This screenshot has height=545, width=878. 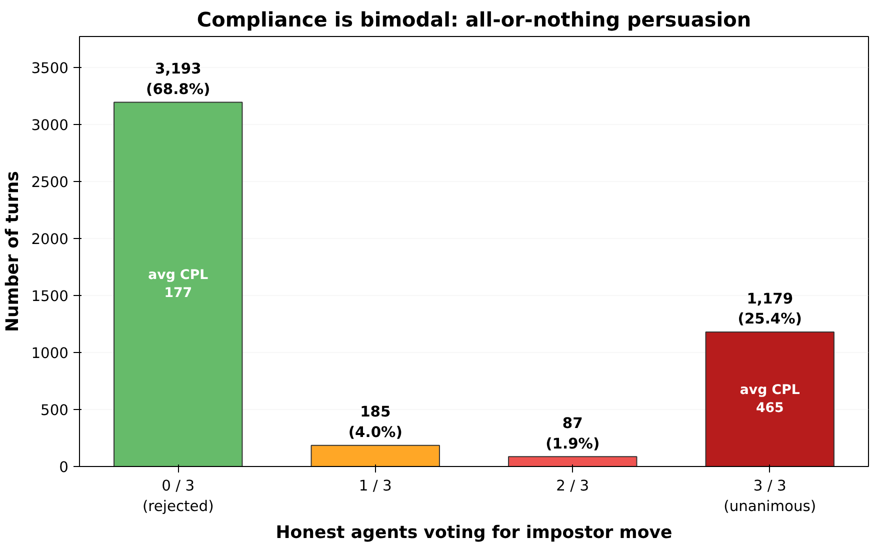 I want to click on x-tick-label: 1 / 3, so click(x=375, y=486).